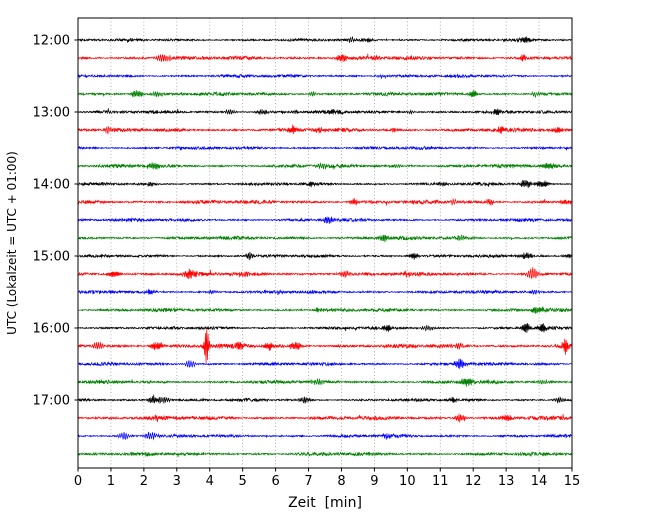 The image size is (650, 520). What do you see at coordinates (325, 129) in the screenshot?
I see `trace-13:15` at bounding box center [325, 129].